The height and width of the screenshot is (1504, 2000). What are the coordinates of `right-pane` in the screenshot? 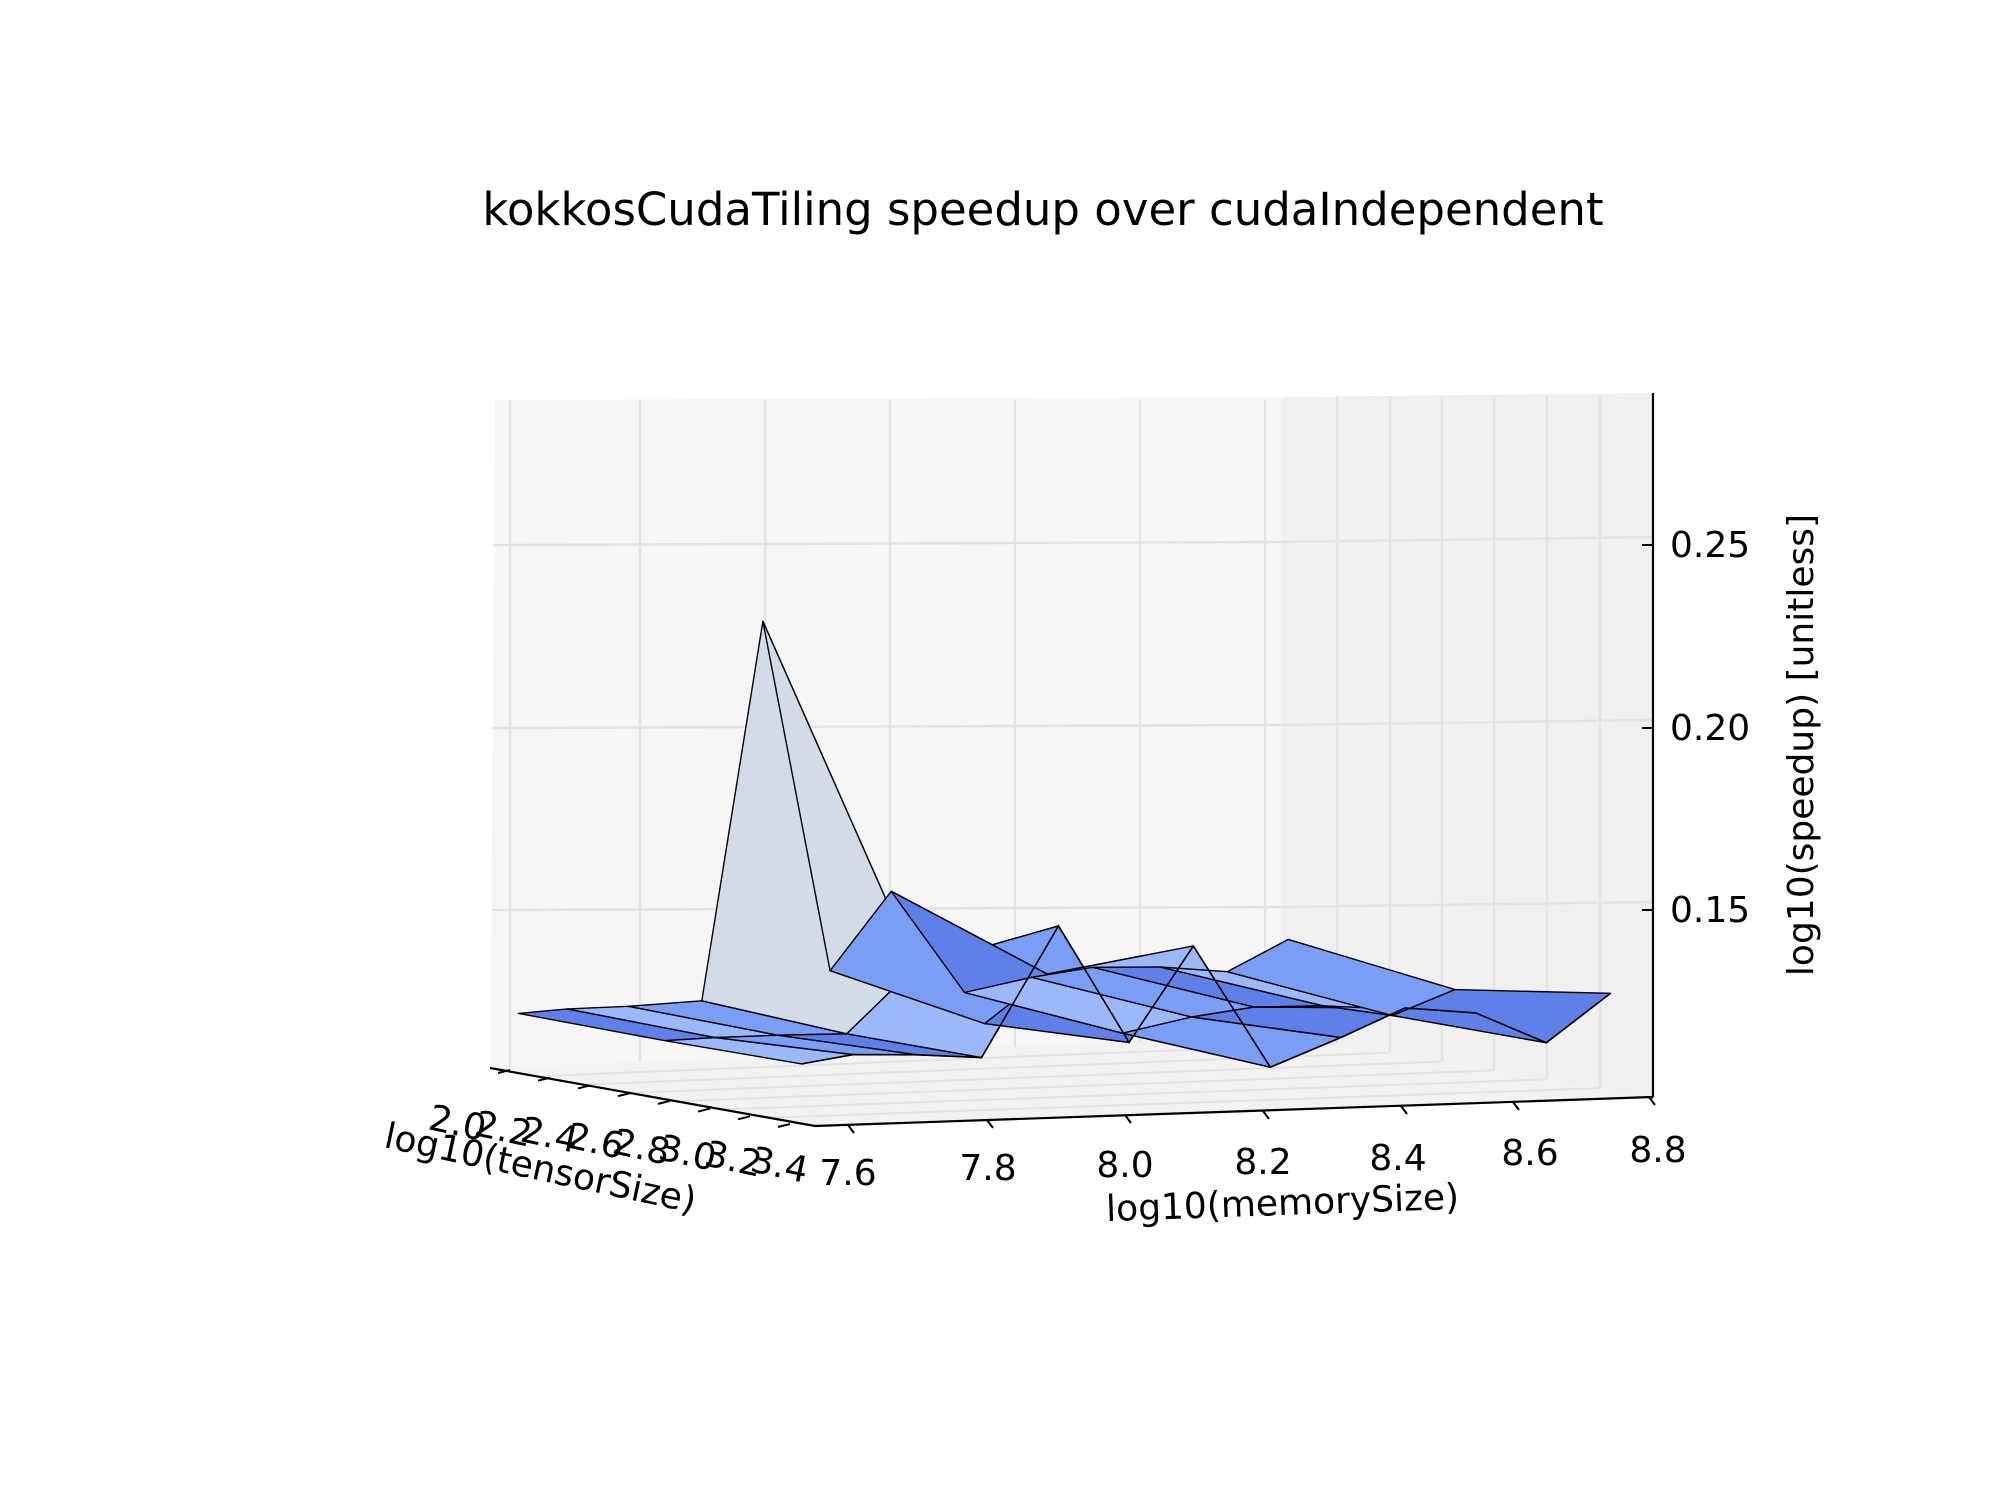 It's located at (1467, 745).